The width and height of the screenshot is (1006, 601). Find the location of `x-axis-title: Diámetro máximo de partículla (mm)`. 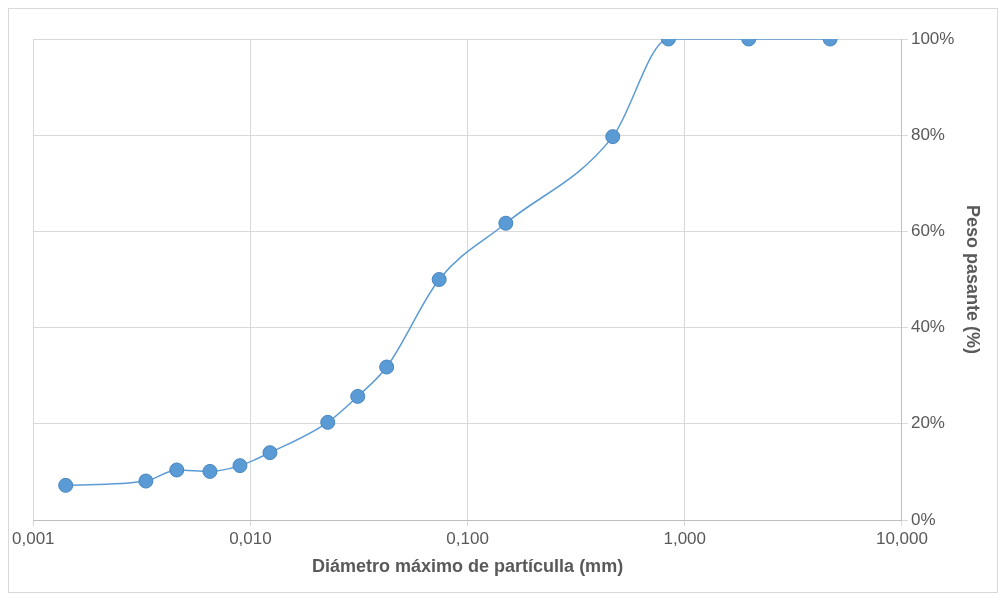

x-axis-title: Diámetro máximo de partículla (mm) is located at coordinates (468, 566).